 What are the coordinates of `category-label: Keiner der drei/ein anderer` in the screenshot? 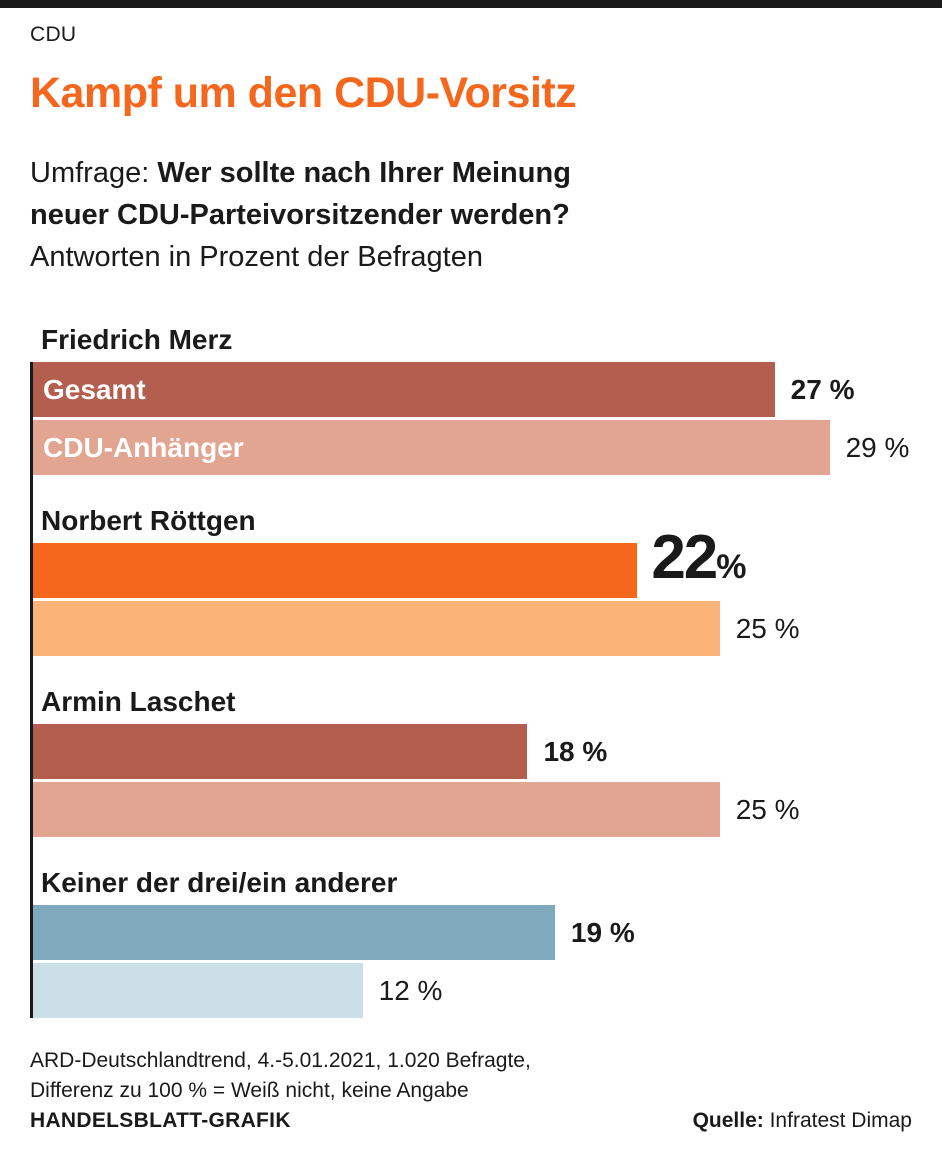 It's located at (219, 882).